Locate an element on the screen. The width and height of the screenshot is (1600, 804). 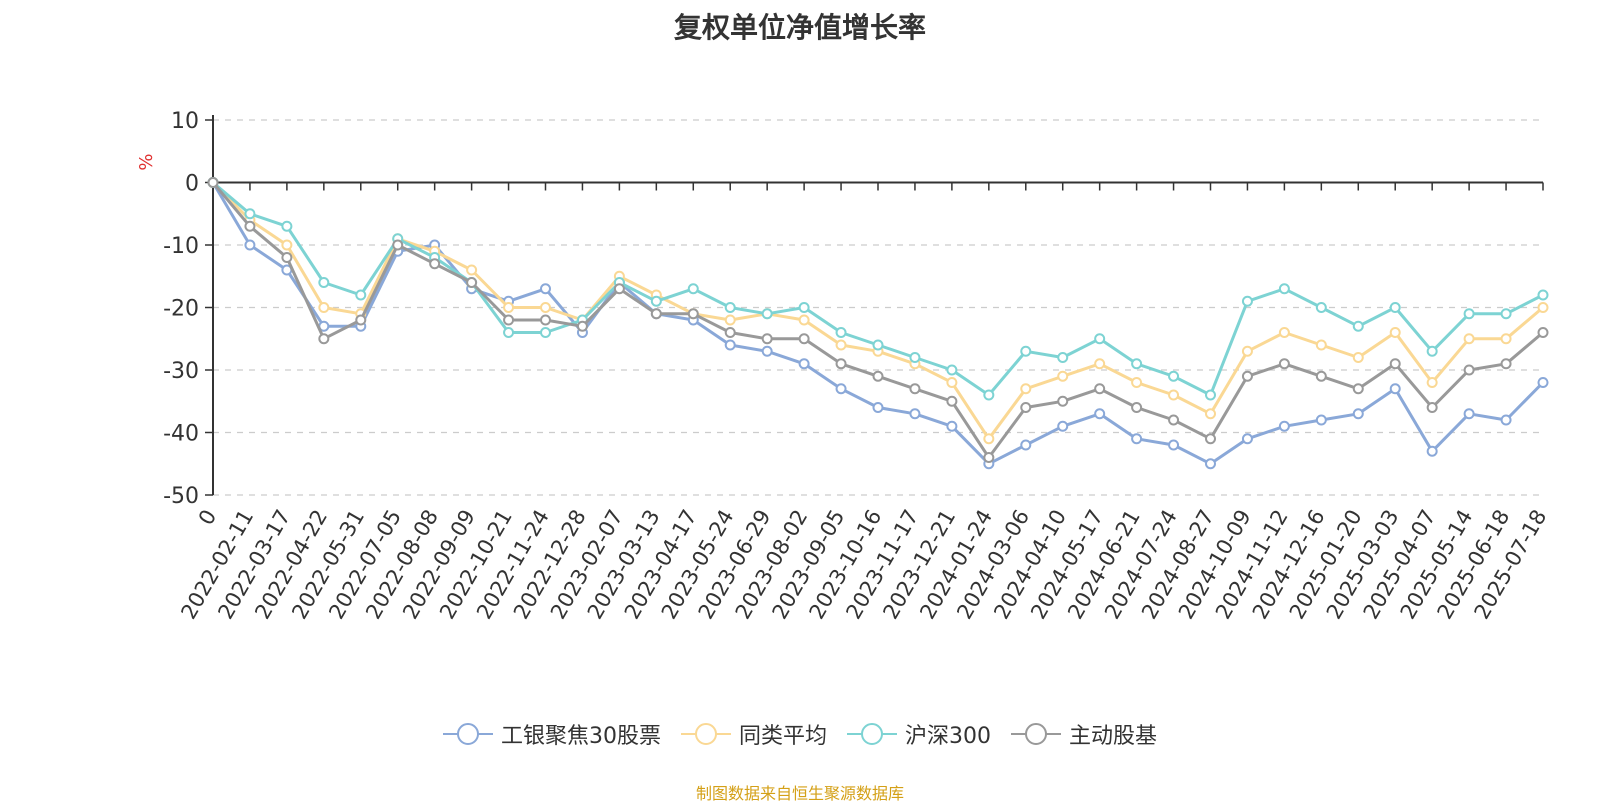
legend-label: 主动股基 is located at coordinates (1113, 736).